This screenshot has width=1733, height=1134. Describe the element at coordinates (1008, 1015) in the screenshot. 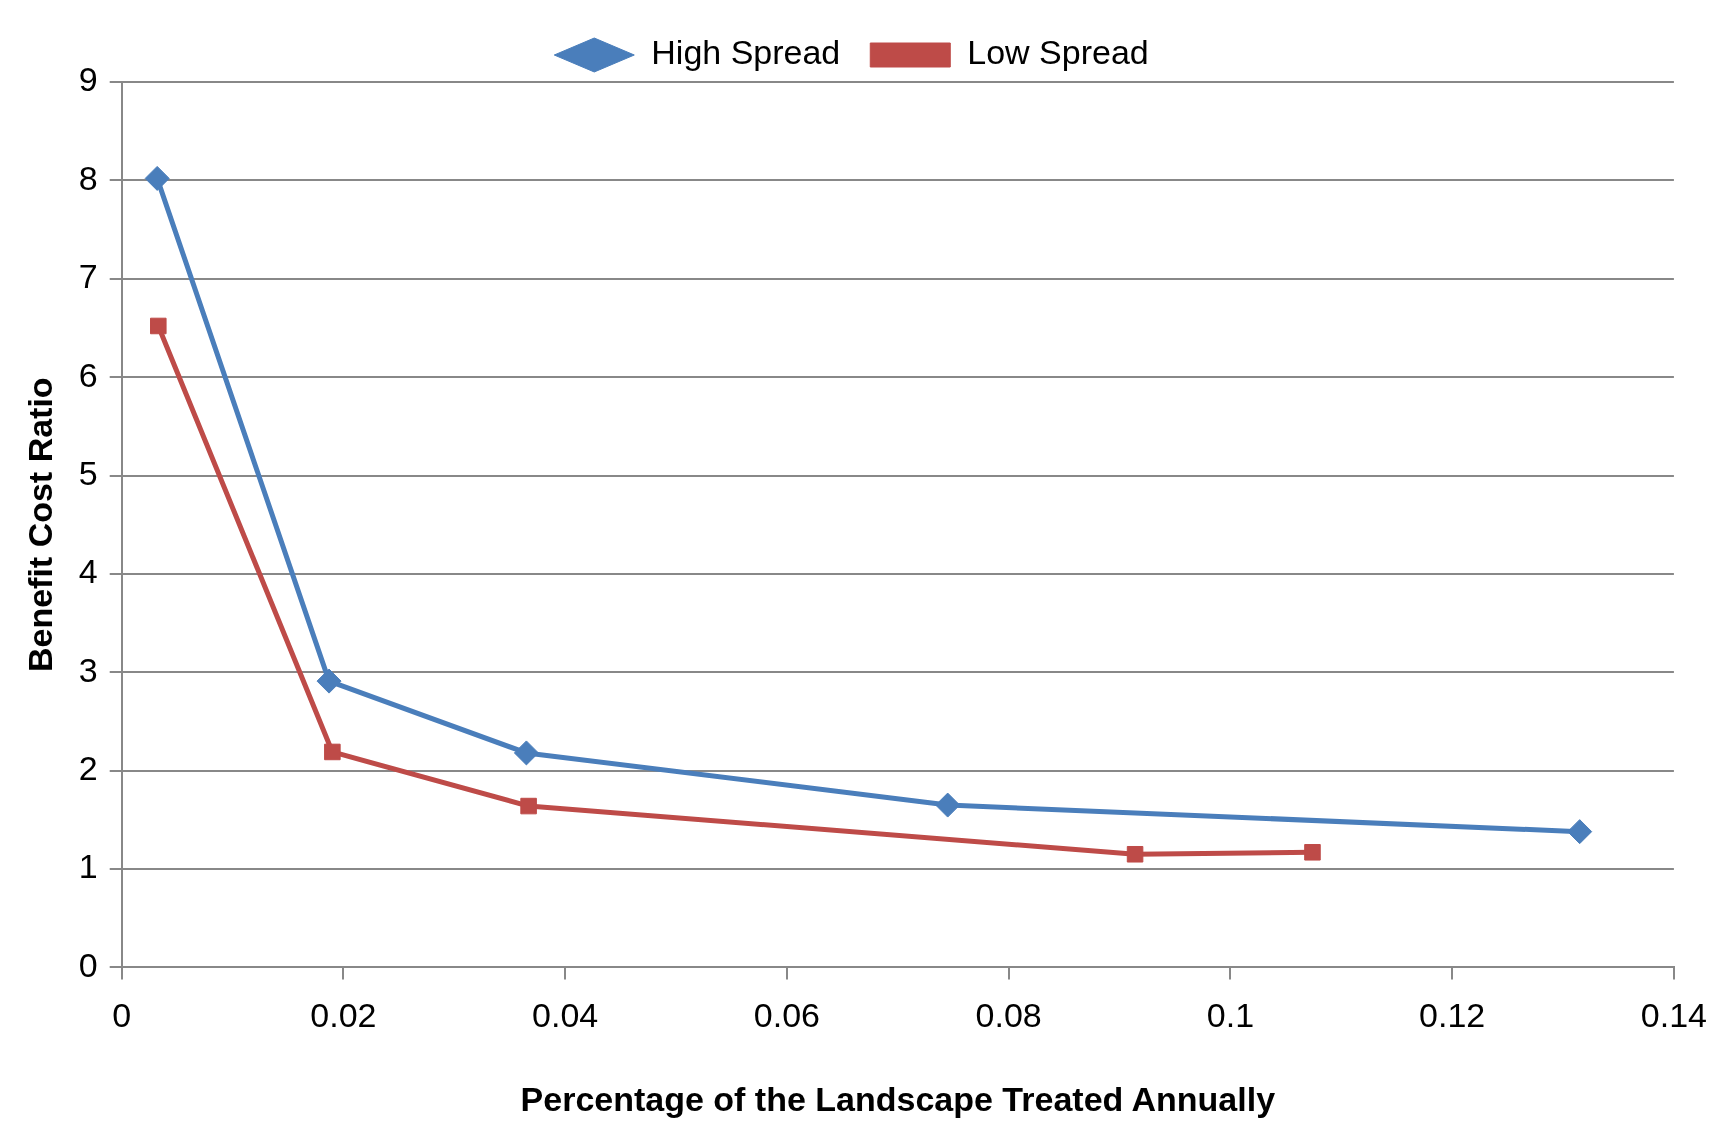

I see `x-tick-label: 0.08` at that location.